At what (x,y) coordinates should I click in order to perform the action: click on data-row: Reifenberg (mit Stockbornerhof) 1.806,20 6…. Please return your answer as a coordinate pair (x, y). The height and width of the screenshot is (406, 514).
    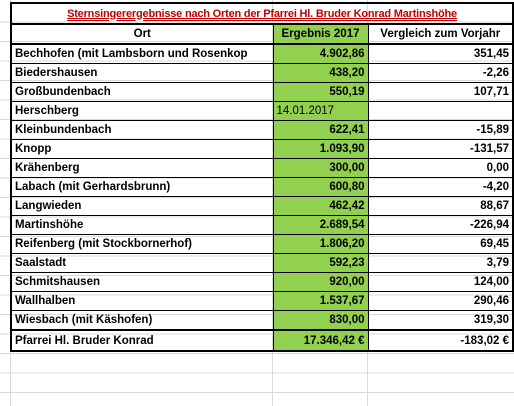
    Looking at the image, I should click on (262, 244).